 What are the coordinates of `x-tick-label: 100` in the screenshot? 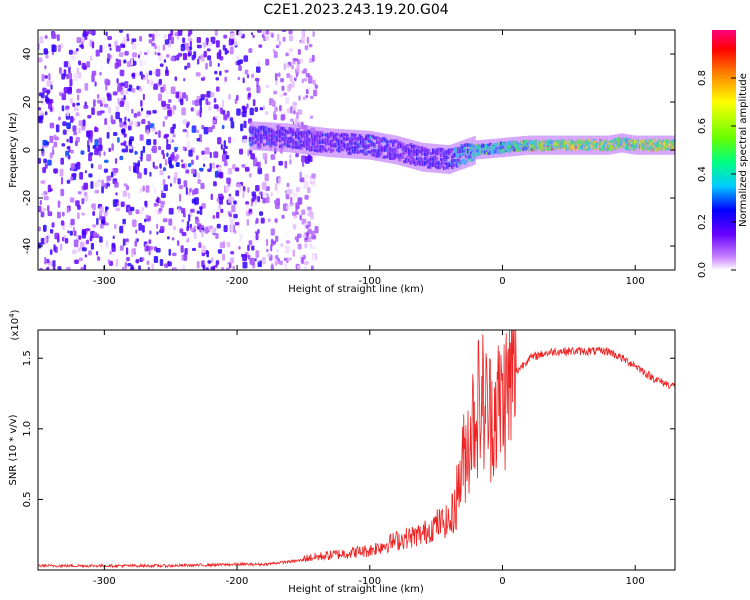 It's located at (635, 281).